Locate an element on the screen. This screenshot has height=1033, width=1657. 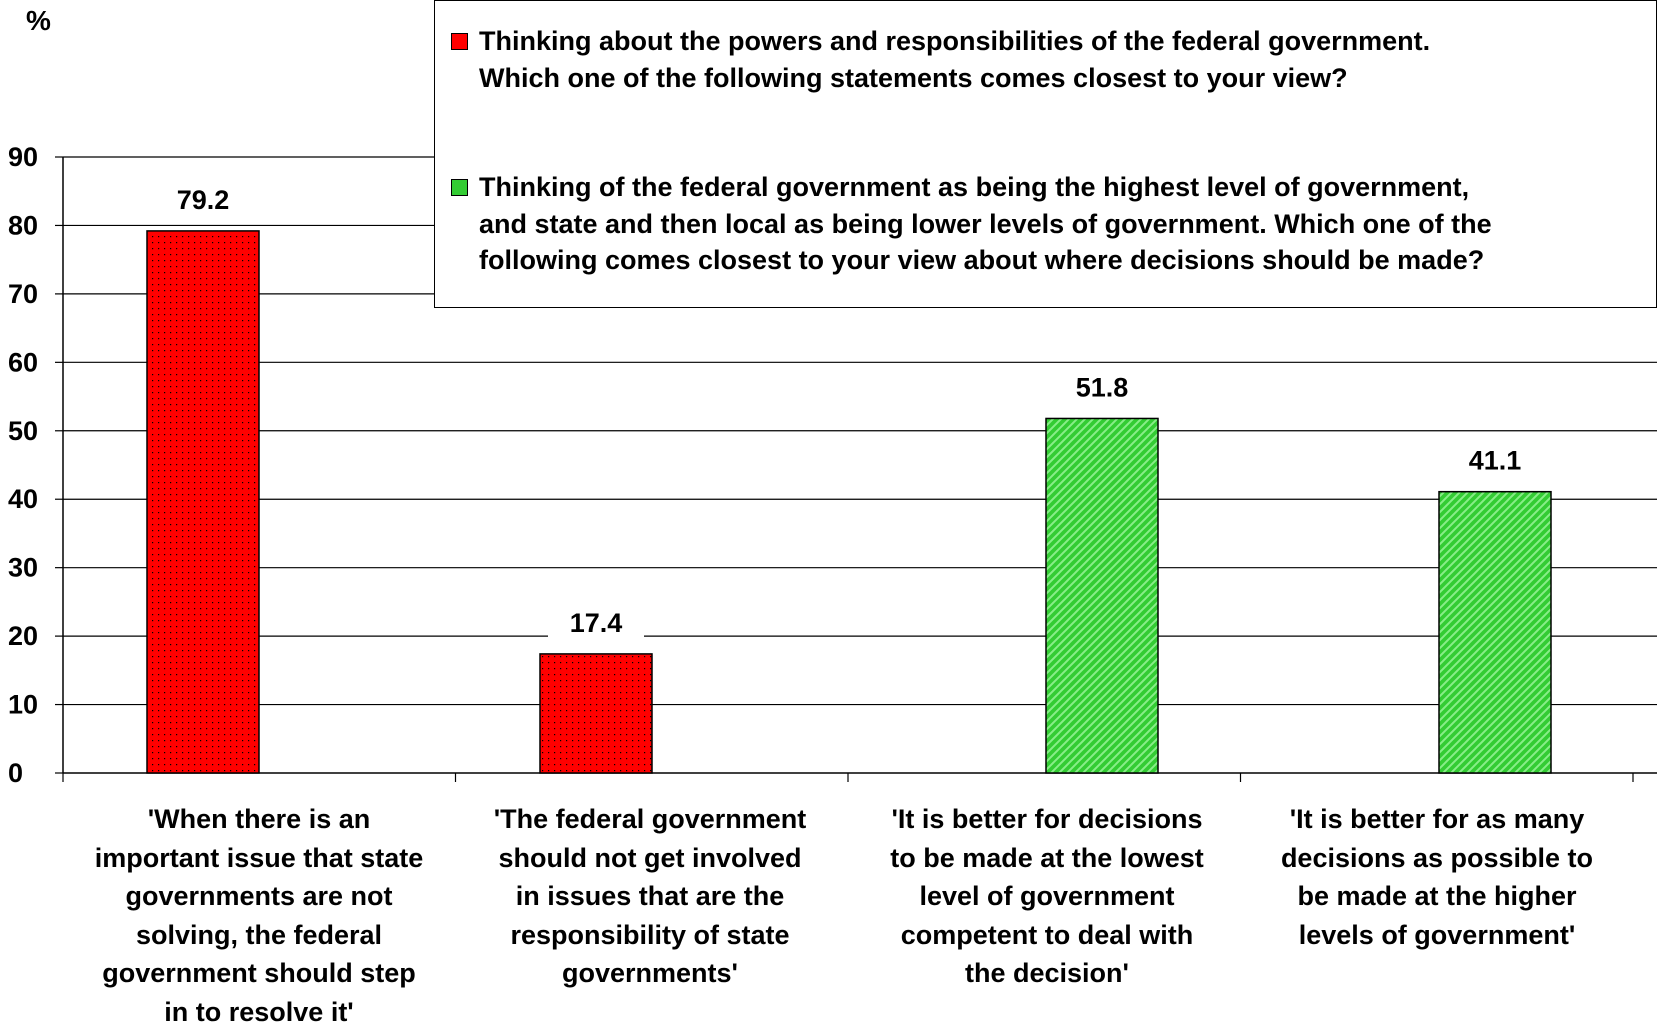
x-category-label-line: levels of government' is located at coordinates (1437, 934).